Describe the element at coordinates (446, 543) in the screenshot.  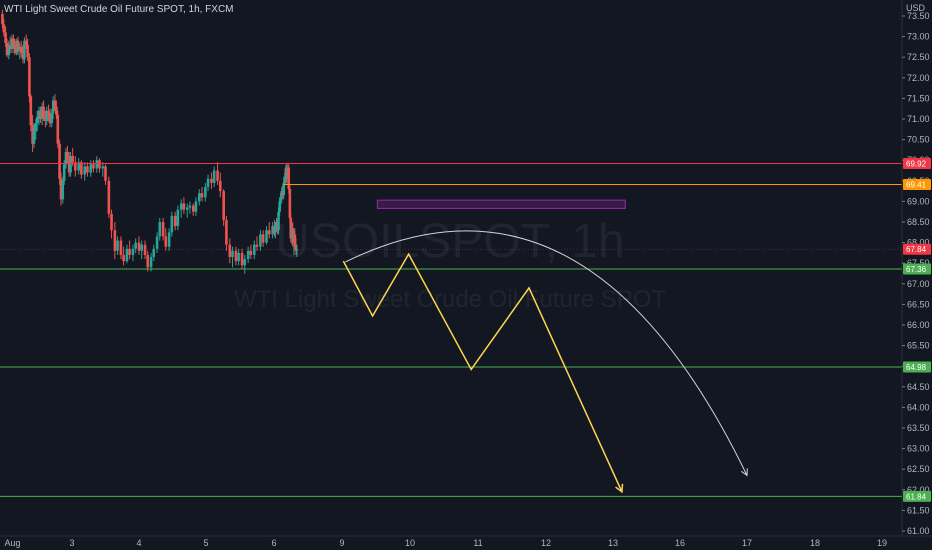
I see `time-axis-ticks: Aug 3 4 5 6 9 10 11 12 13 16 17 18 19` at that location.